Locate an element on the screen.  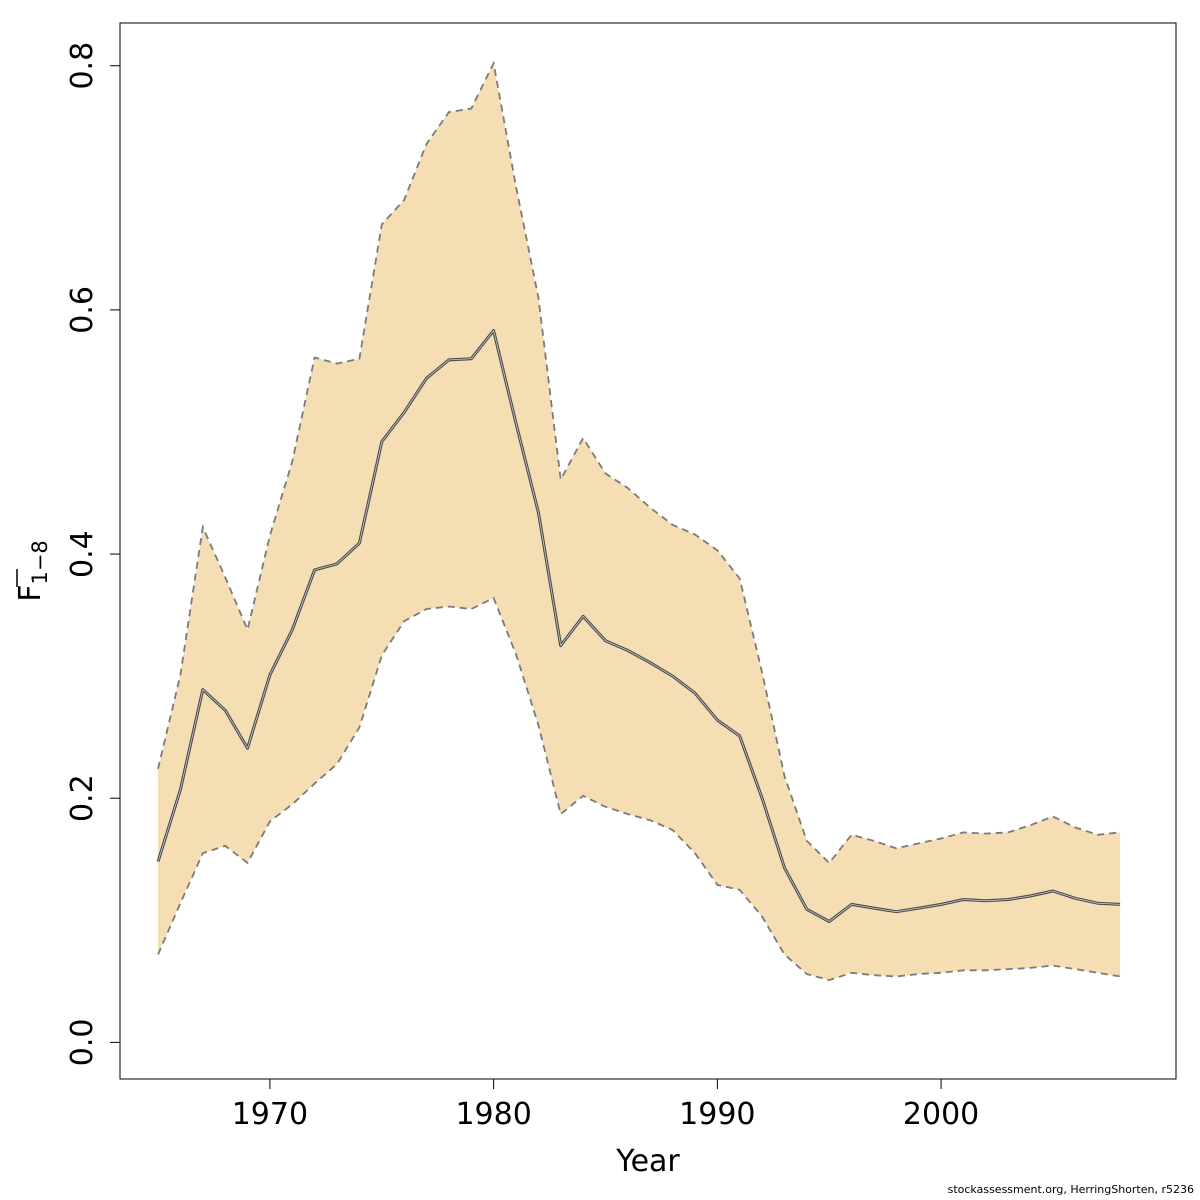
y-tick-label: 0.6 is located at coordinates (82, 310).